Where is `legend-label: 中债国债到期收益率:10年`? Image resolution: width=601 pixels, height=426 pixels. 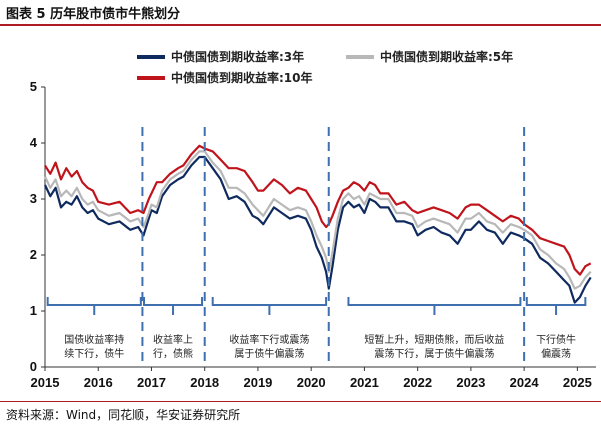
legend-label: 中债国债到期收益率:10年 is located at coordinates (242, 77).